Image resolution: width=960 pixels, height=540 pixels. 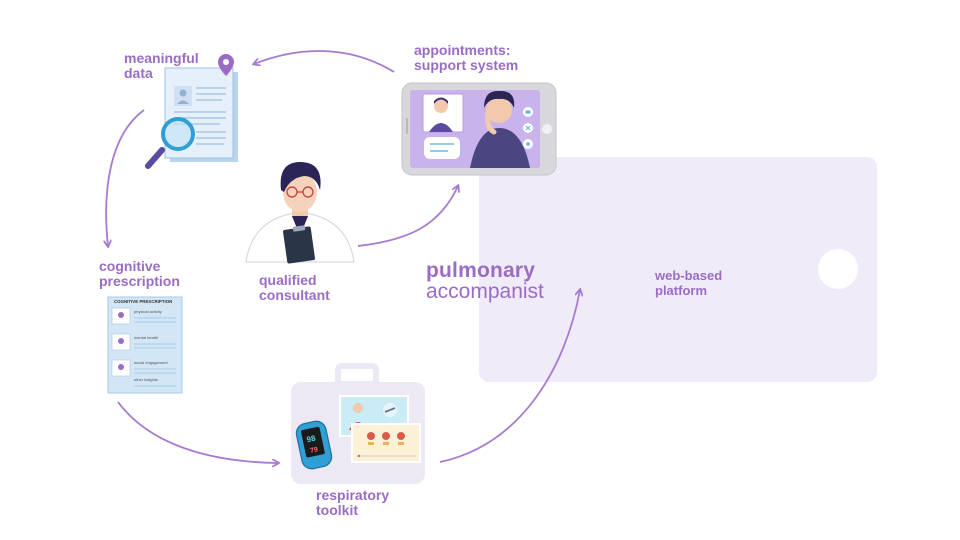 I want to click on prescription-header: COGNITIVE PRESCRIPTION, so click(x=143, y=301).